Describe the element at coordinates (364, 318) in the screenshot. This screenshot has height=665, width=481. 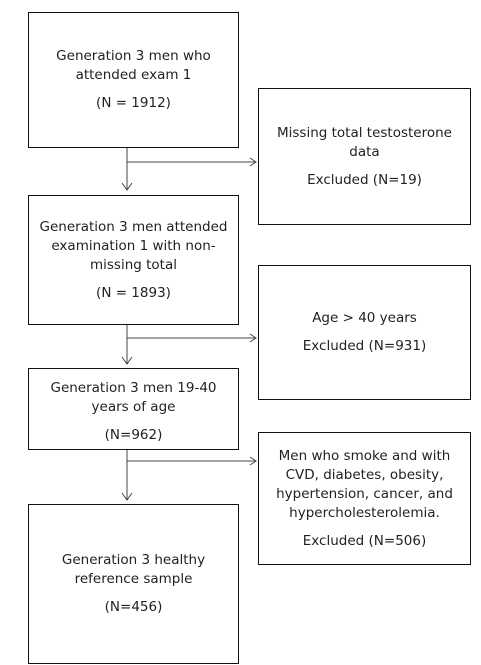
I see `box-text: Age > 40 years` at that location.